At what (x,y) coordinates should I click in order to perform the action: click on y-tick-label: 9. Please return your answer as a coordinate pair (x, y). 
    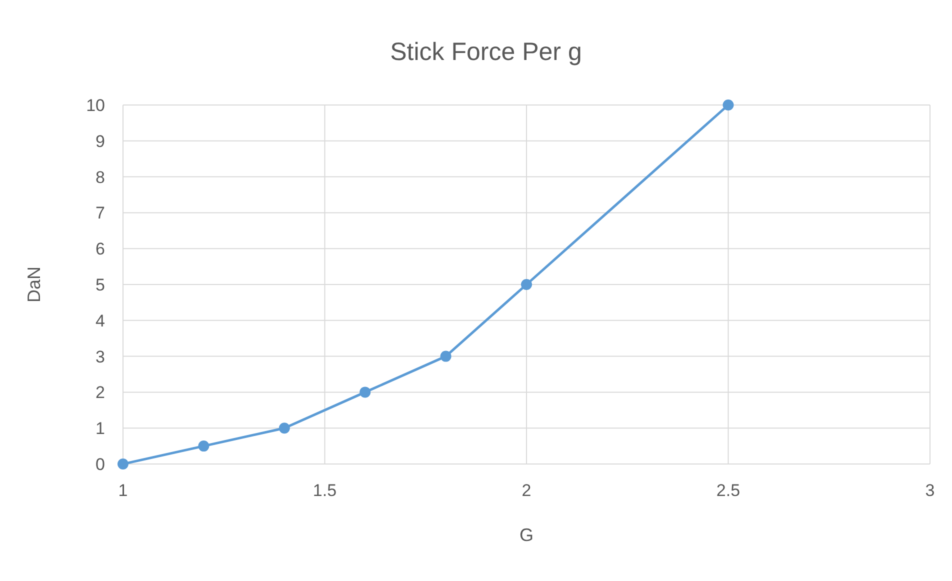
    Looking at the image, I should click on (100, 141).